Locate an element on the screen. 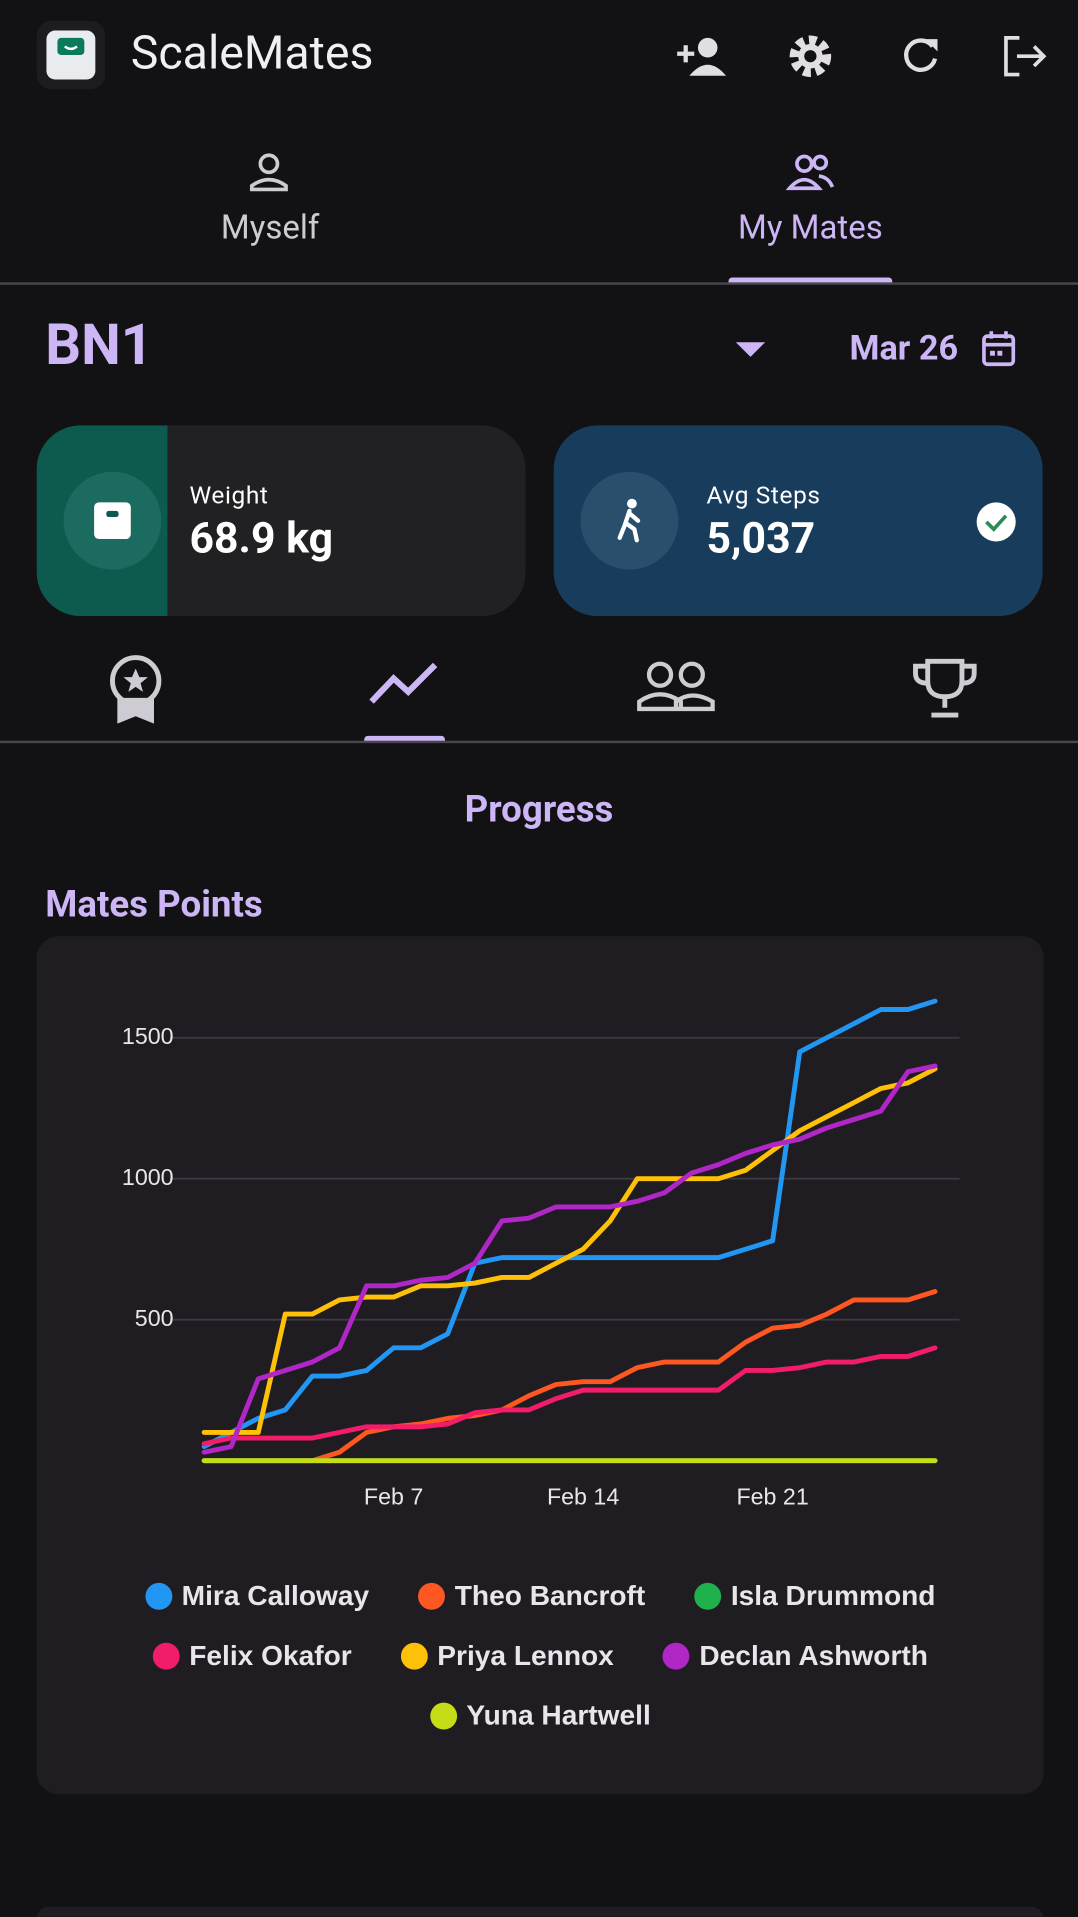  logo-icon is located at coordinates (71, 55).